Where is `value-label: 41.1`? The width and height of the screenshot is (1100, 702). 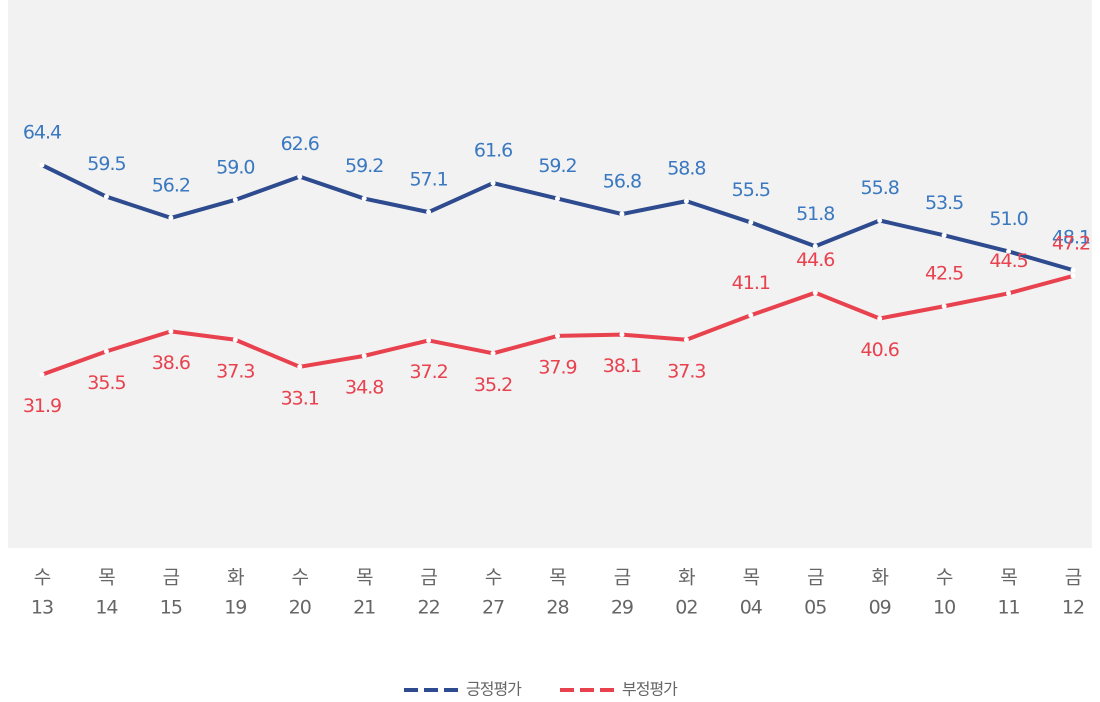
value-label: 41.1 is located at coordinates (751, 283).